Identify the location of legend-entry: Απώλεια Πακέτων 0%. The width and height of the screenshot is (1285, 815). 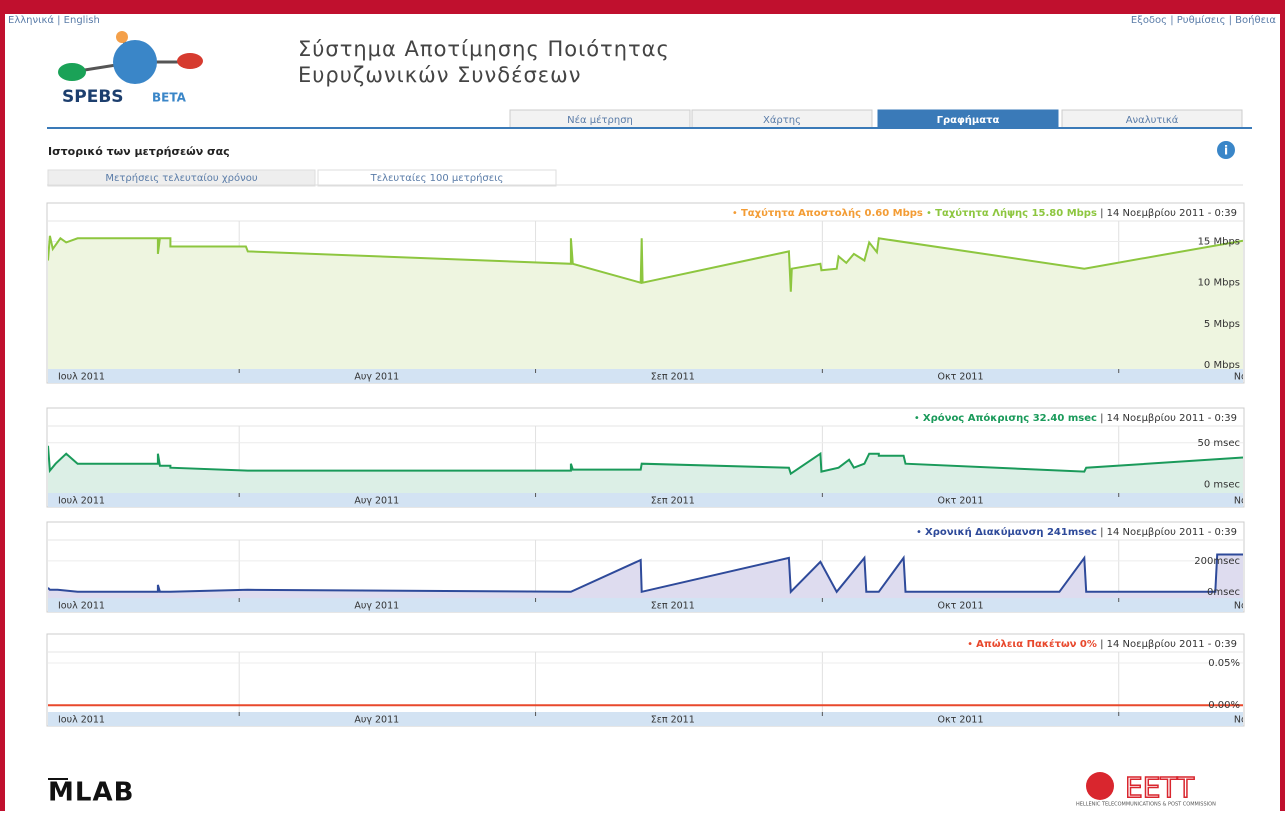
(1036, 644).